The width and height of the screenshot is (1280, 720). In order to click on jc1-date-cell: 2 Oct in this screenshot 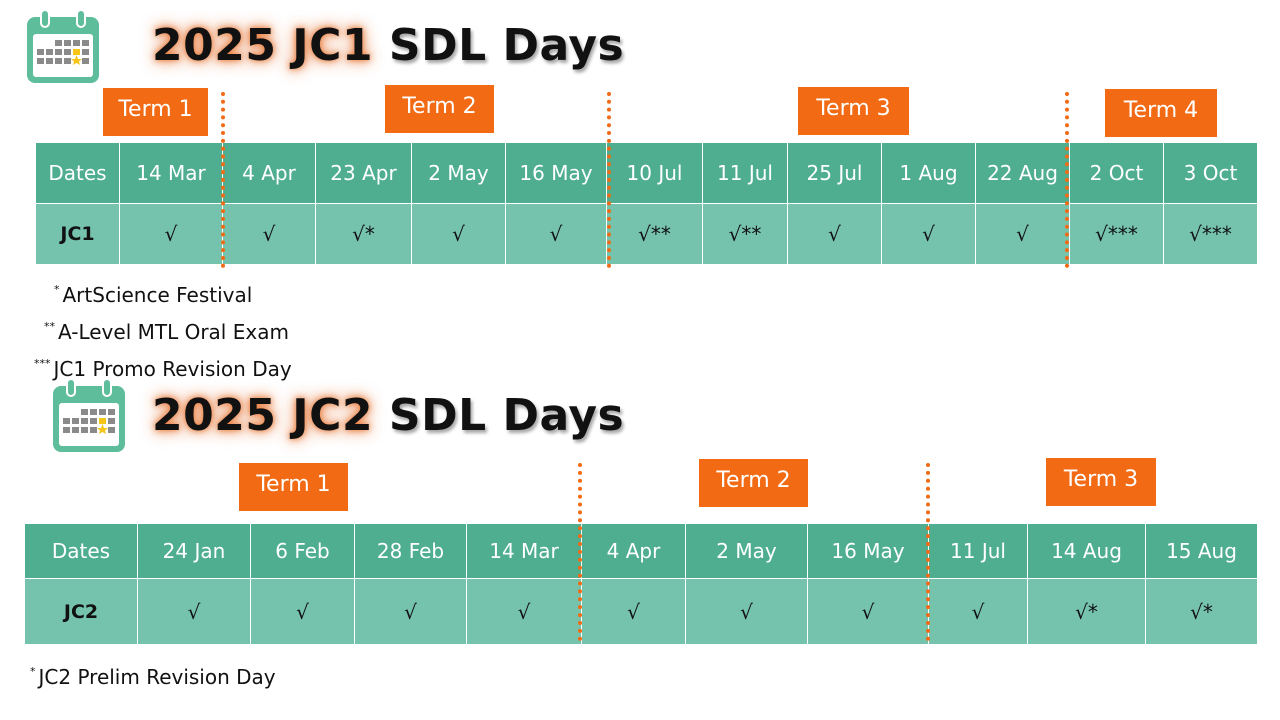, I will do `click(1116, 173)`.